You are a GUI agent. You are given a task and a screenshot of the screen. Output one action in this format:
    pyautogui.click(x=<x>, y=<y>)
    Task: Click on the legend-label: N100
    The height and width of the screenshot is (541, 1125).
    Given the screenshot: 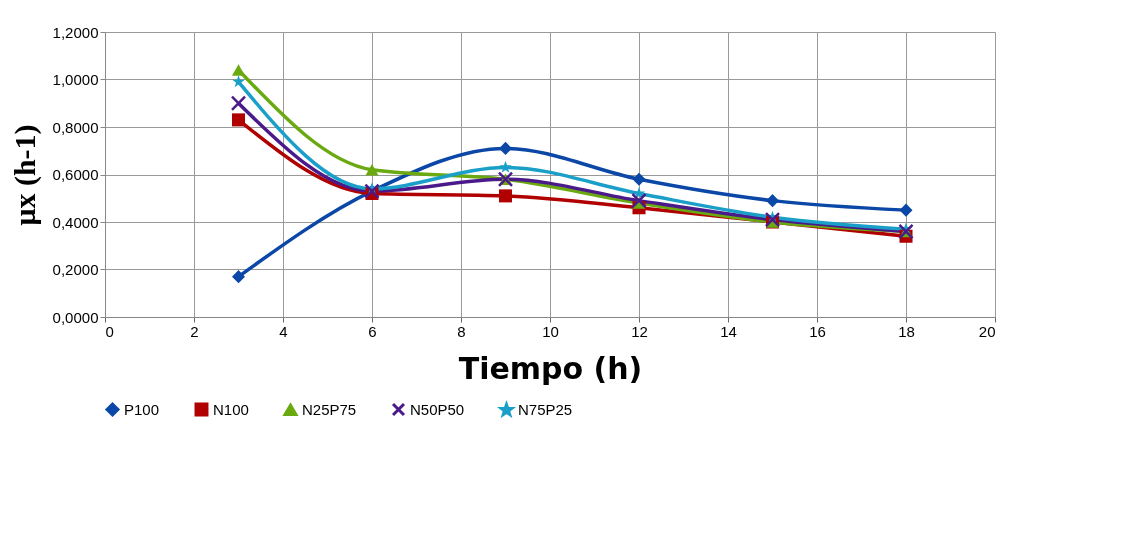 What is the action you would take?
    pyautogui.click(x=231, y=409)
    